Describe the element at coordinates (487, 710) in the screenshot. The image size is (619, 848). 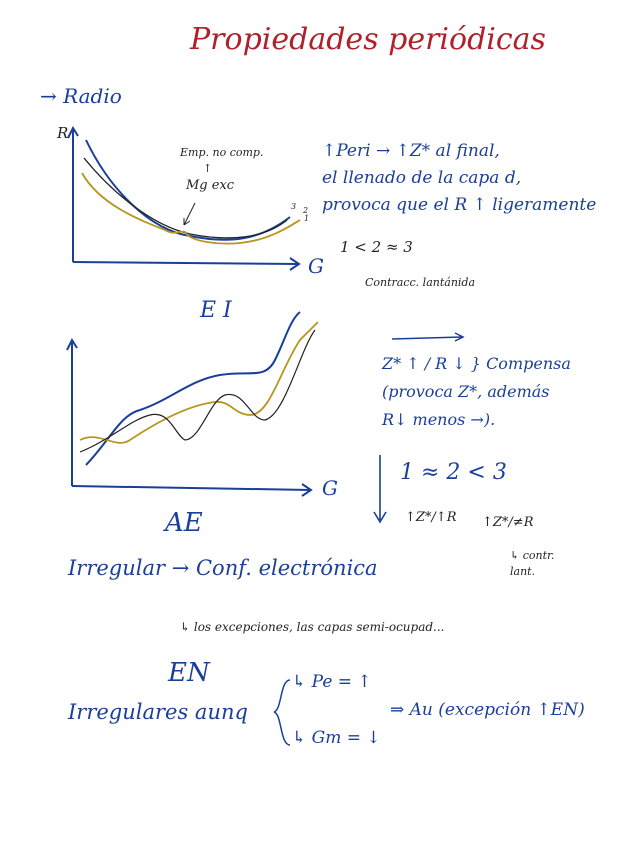
I see `en-conclusion: ⇒ Au (excepción ↑EN)` at that location.